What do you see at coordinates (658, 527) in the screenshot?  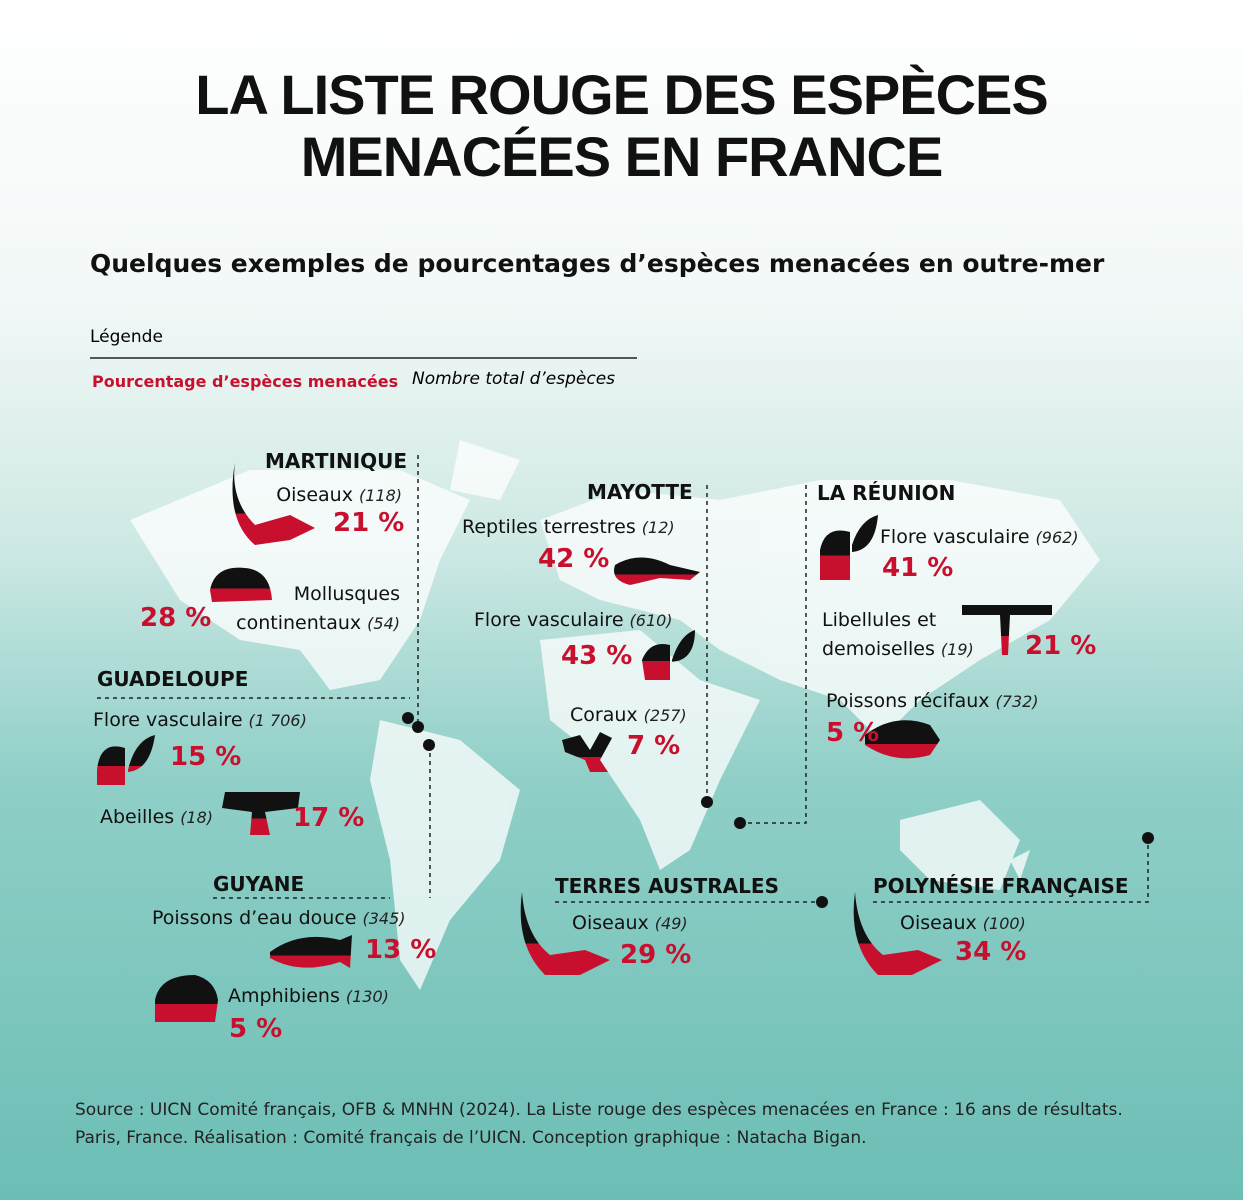 I see `species-count: (12)` at bounding box center [658, 527].